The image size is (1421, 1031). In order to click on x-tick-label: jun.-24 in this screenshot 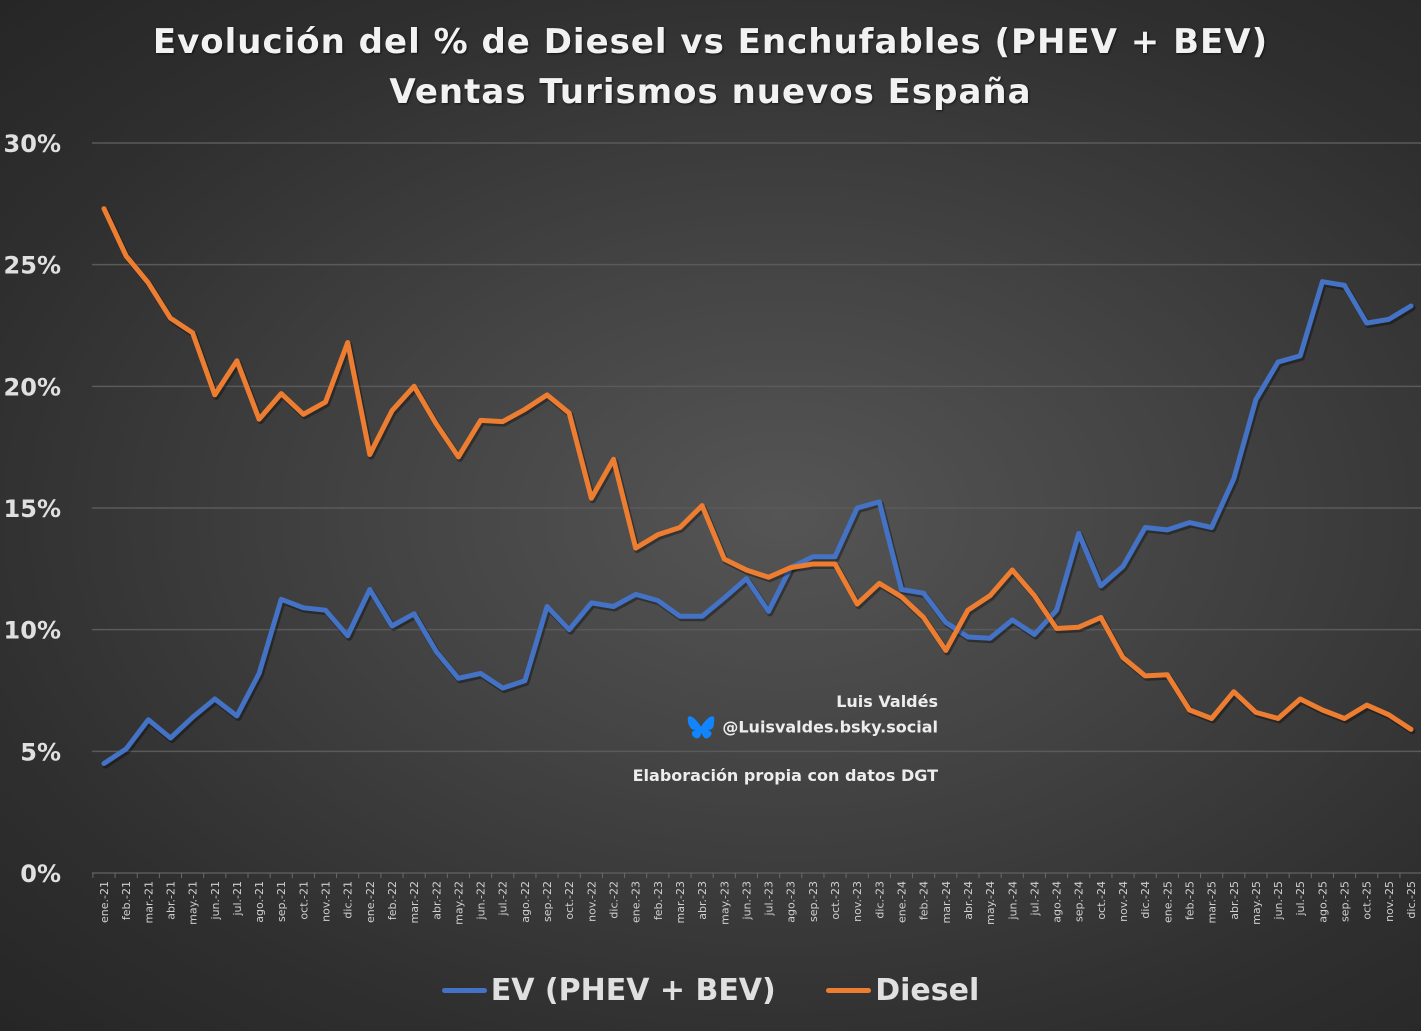, I will do `click(1012, 900)`.